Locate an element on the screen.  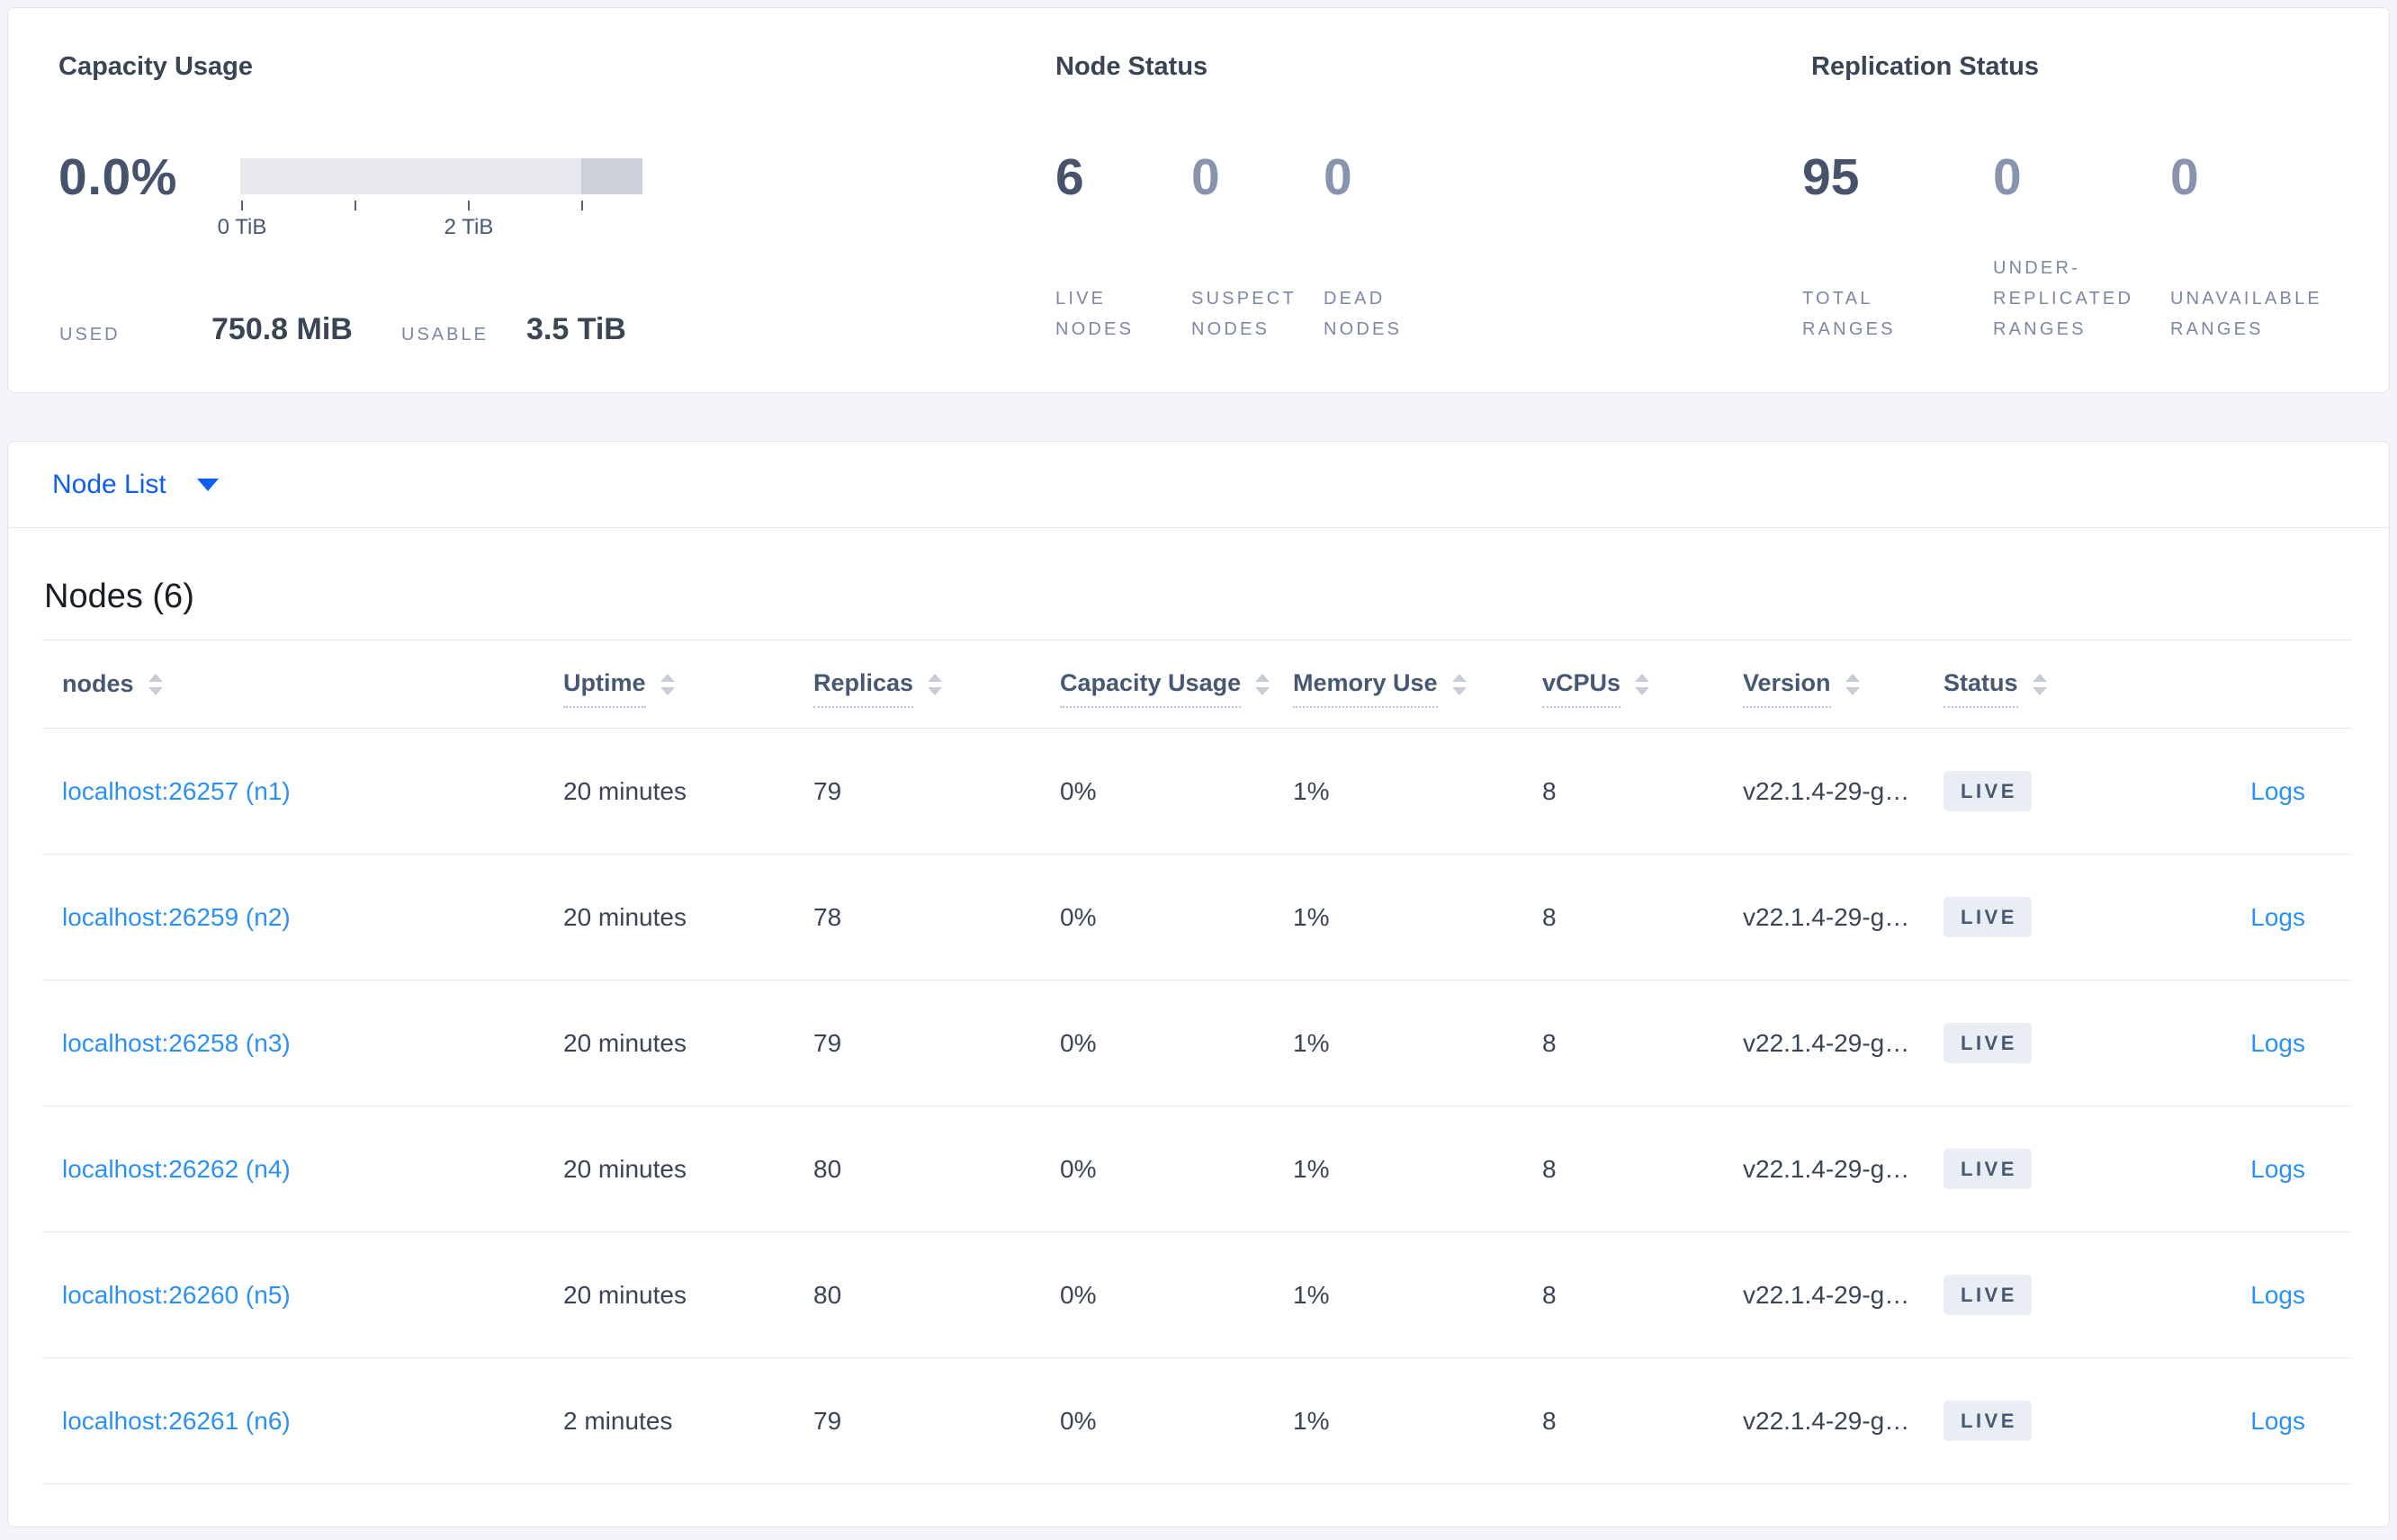
node-link: localhost:26261 (n6) is located at coordinates (176, 1420).